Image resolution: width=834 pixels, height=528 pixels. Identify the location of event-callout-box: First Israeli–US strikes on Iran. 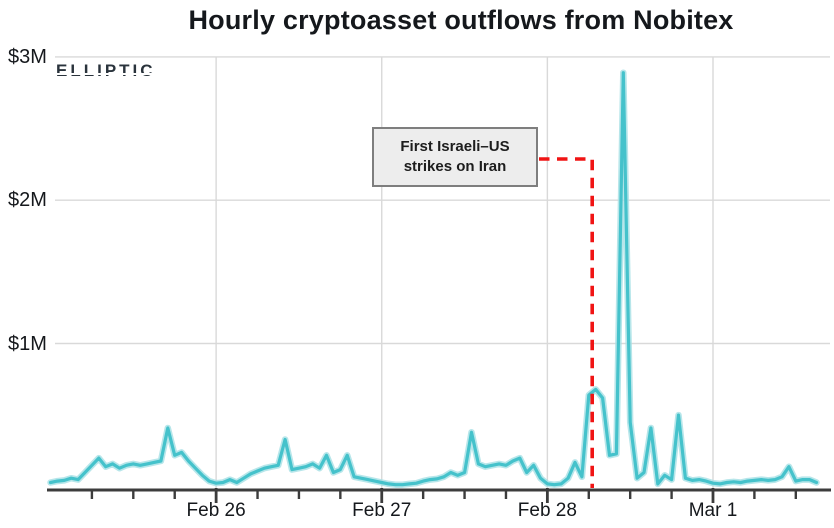
(455, 157).